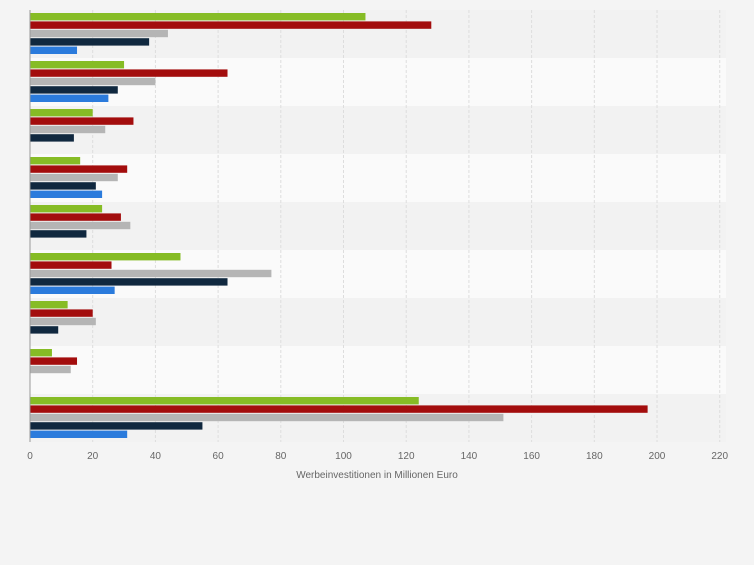  Describe the element at coordinates (156, 456) in the screenshot. I see `x-tick-label: 40` at that location.